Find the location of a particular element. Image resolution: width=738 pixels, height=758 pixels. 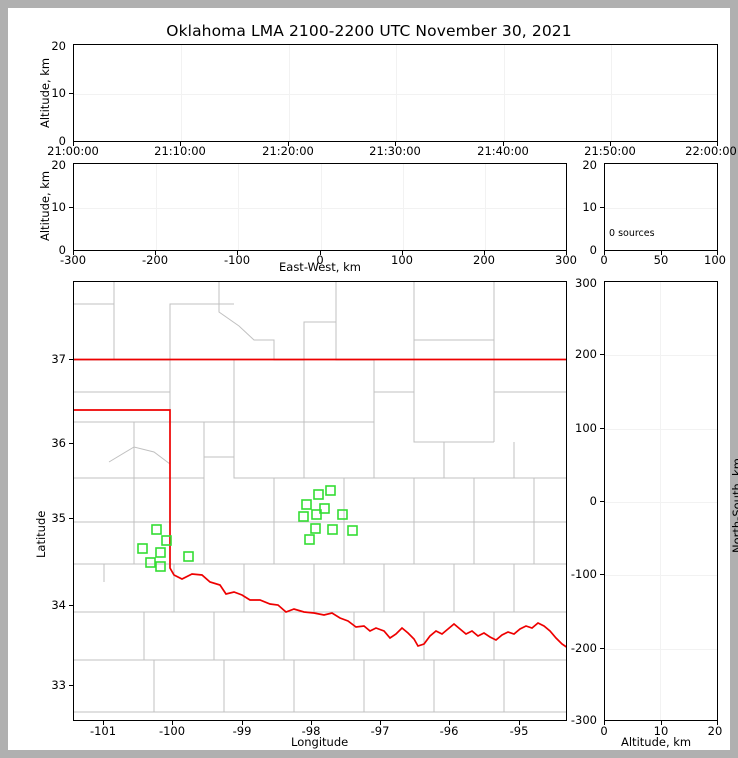

p2-xtick-1: -200 is located at coordinates (155, 260).